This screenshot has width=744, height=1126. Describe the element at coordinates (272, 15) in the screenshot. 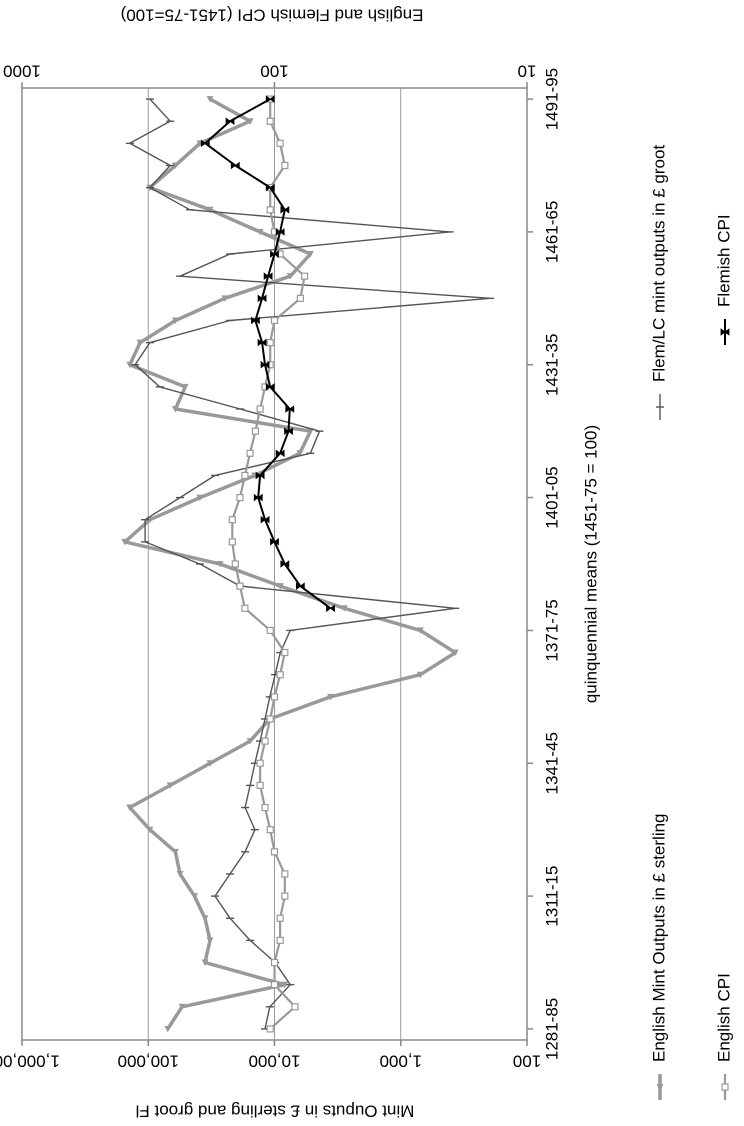

I see `chart-title: English and Flemish CPI (1451-75=100)` at that location.